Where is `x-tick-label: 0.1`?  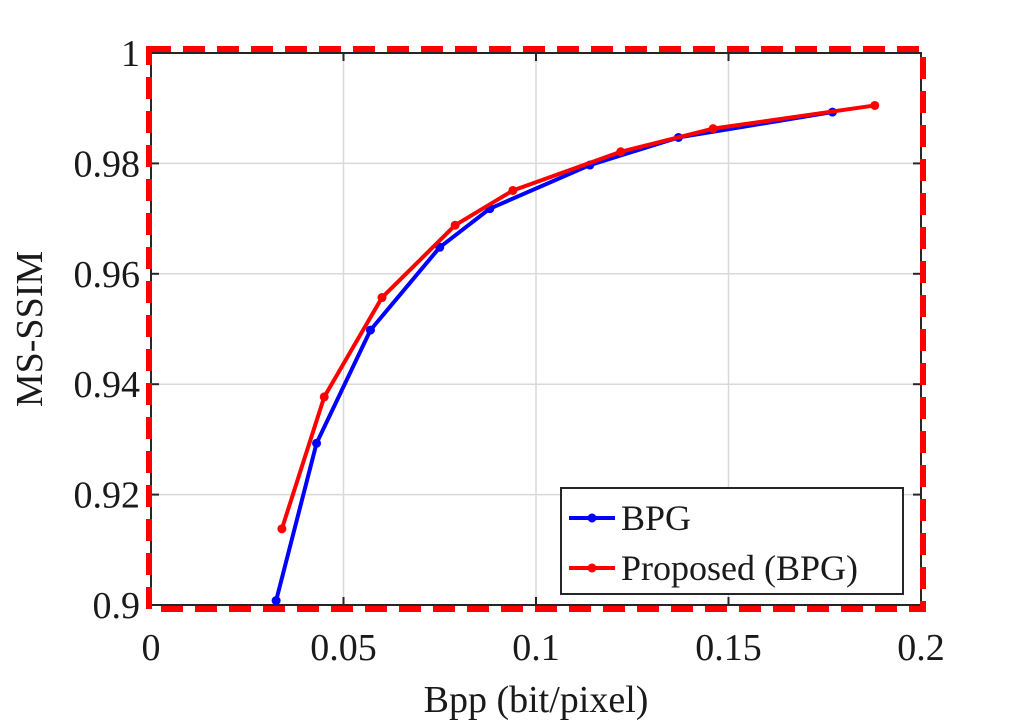
x-tick-label: 0.1 is located at coordinates (536, 648).